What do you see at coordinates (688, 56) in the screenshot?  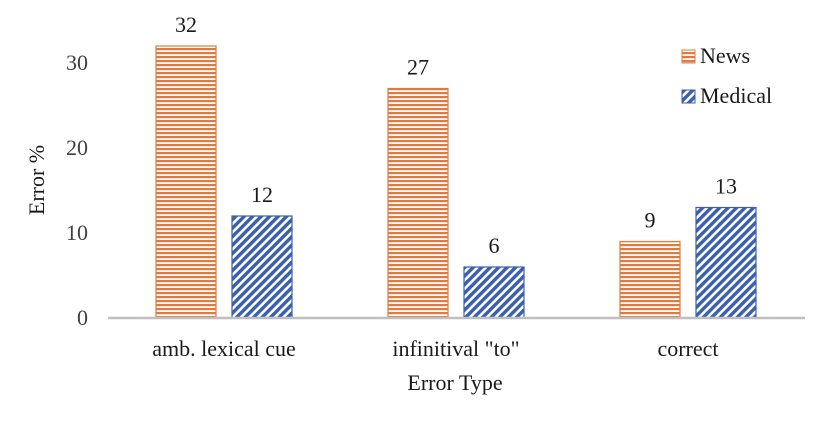 I see `legend-swatch-news` at bounding box center [688, 56].